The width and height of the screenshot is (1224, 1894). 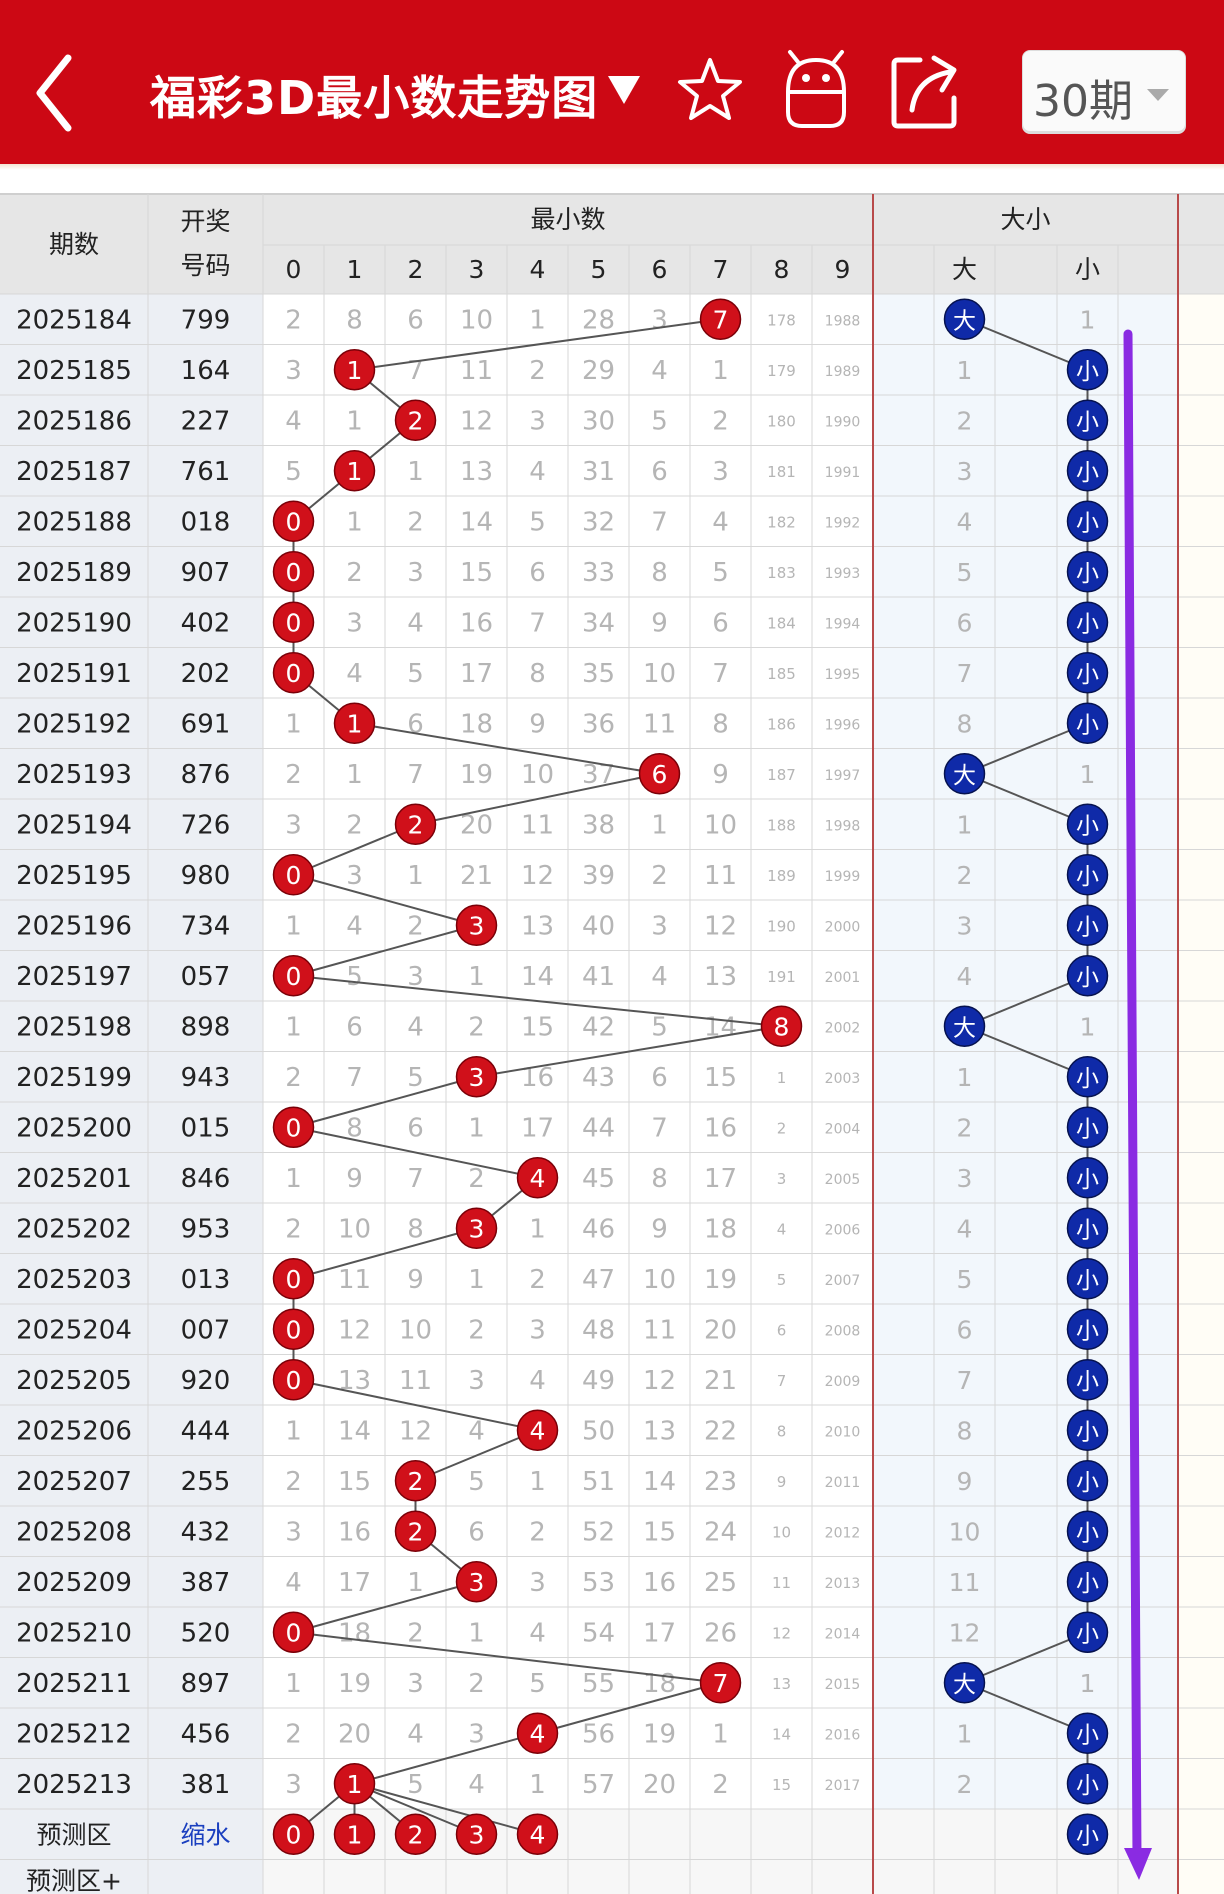 What do you see at coordinates (965, 1784) in the screenshot?
I see `cell-size-miss: 2` at bounding box center [965, 1784].